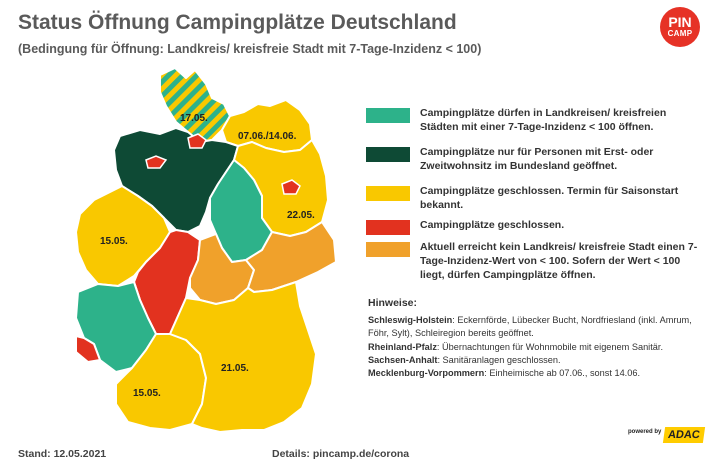  Describe the element at coordinates (562, 373) in the screenshot. I see `note-text: : Einheimische ab 07.06., sonst 14.06.` at that location.